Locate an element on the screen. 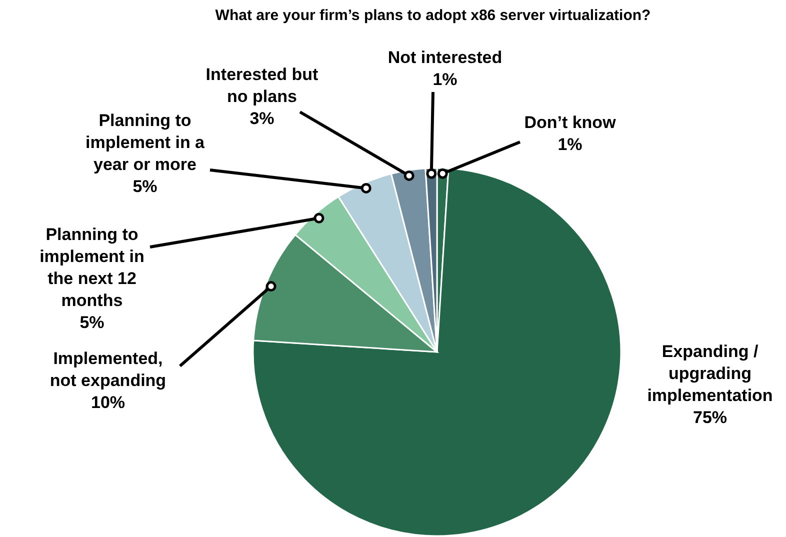  chart-title: What are your firm’s plans to adopt x86 server virtualization? is located at coordinates (433, 15).